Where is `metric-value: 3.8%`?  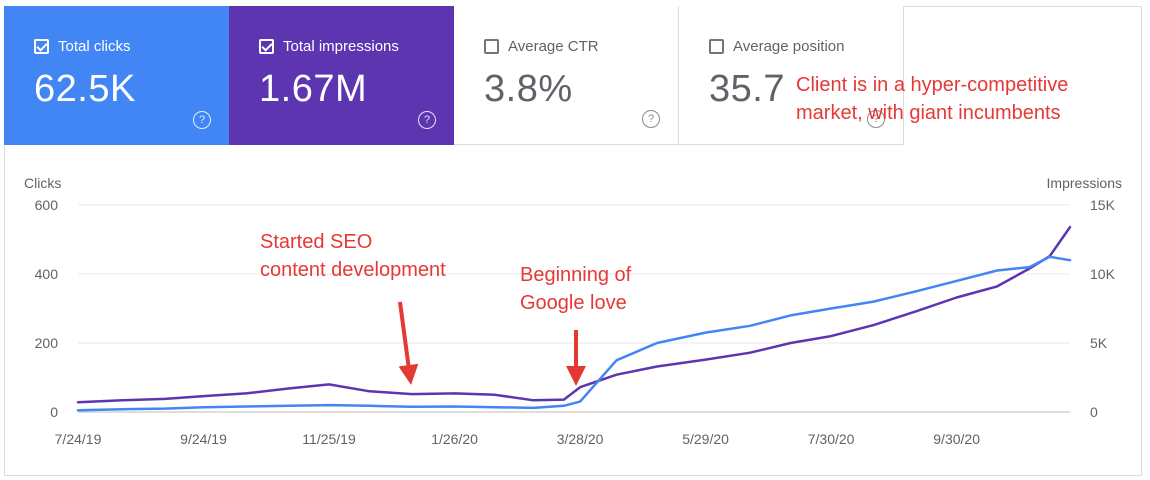
metric-value: 3.8% is located at coordinates (528, 89).